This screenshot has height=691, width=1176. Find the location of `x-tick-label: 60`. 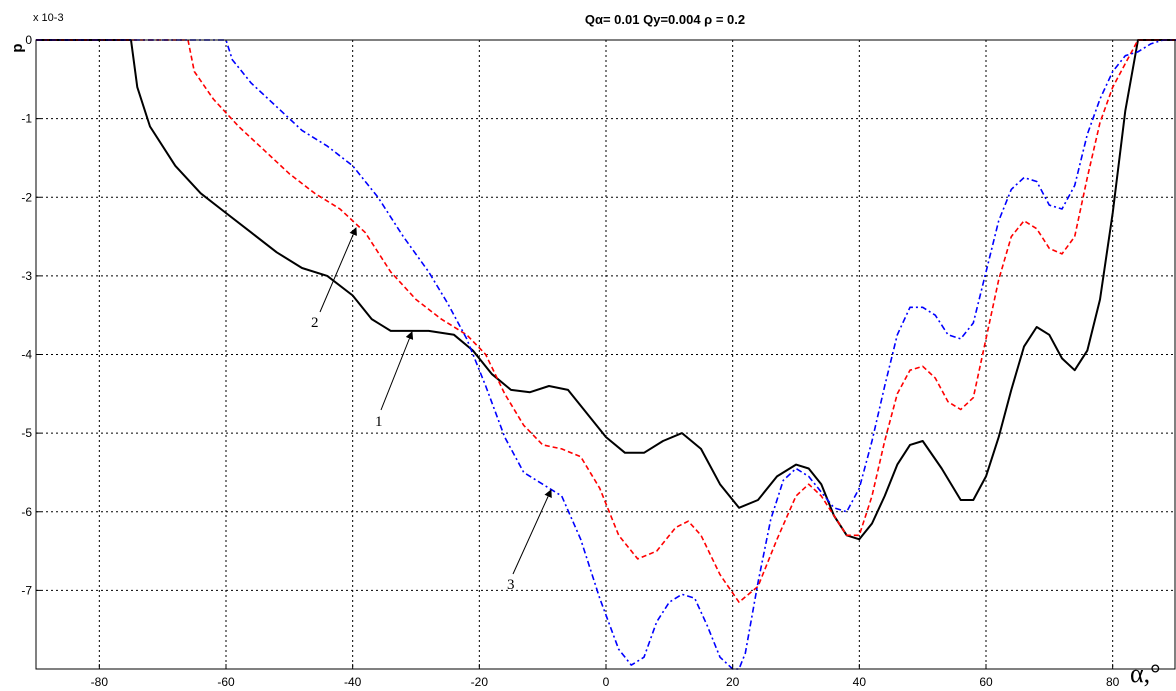

x-tick-label: 60 is located at coordinates (986, 682).